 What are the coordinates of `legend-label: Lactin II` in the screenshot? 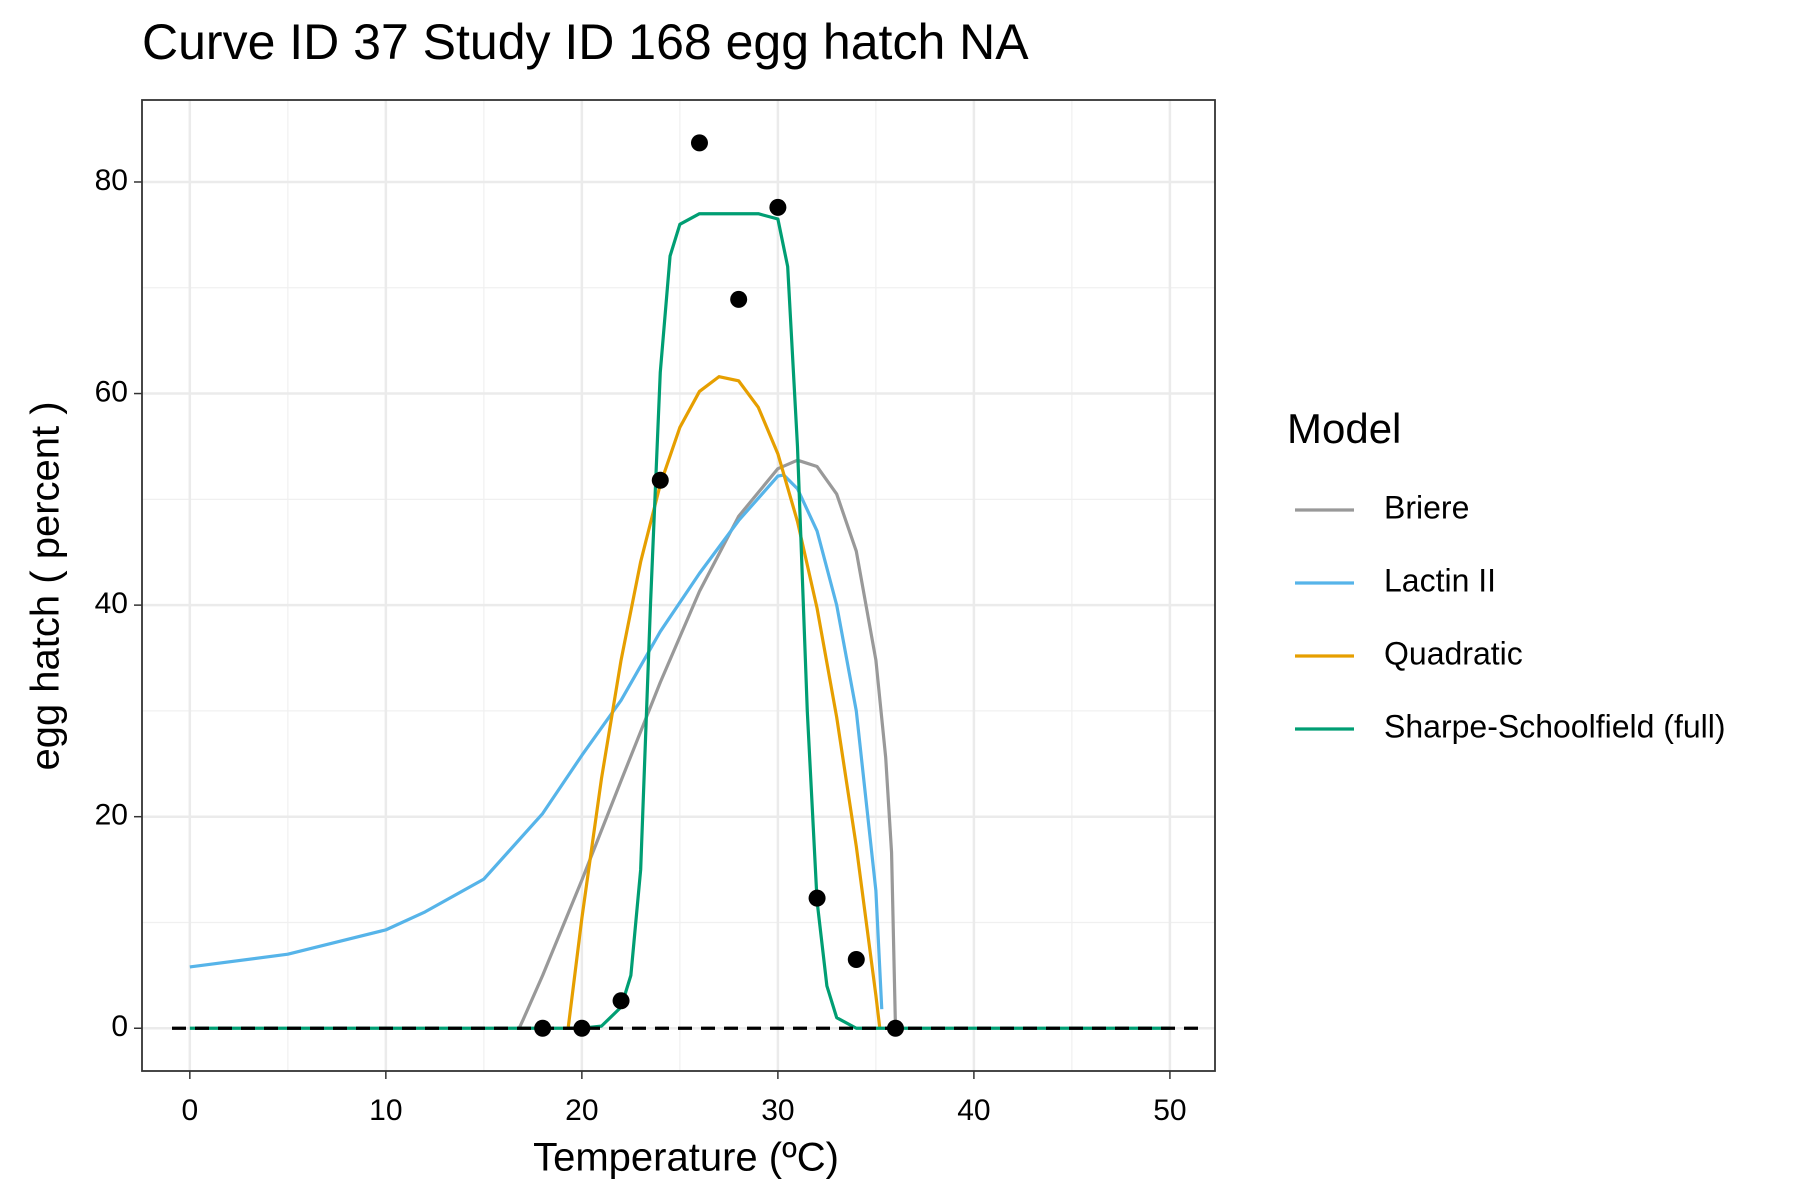 It's located at (1440, 580).